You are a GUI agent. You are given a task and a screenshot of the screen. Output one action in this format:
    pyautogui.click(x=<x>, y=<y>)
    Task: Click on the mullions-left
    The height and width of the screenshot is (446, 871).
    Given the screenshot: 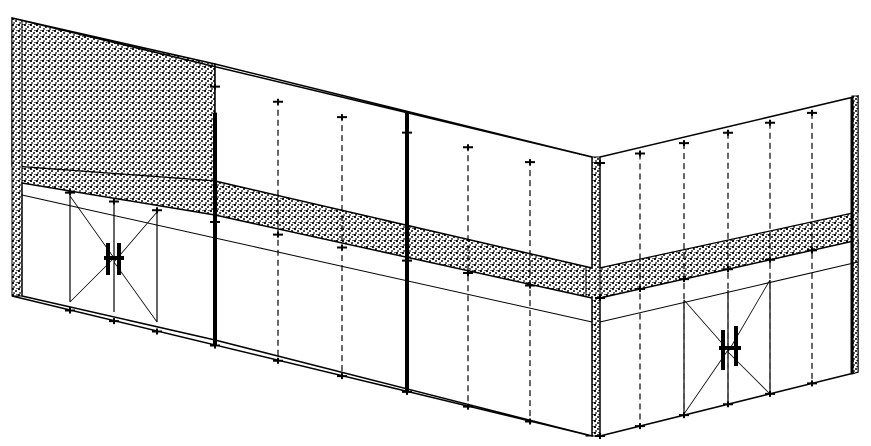 What is the action you would take?
    pyautogui.click(x=311, y=252)
    